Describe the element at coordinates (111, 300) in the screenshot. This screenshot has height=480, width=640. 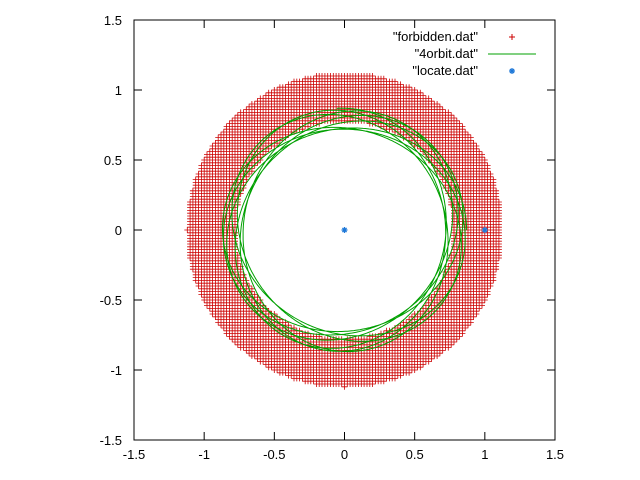
I see `y-tick-label: -0.5` at that location.